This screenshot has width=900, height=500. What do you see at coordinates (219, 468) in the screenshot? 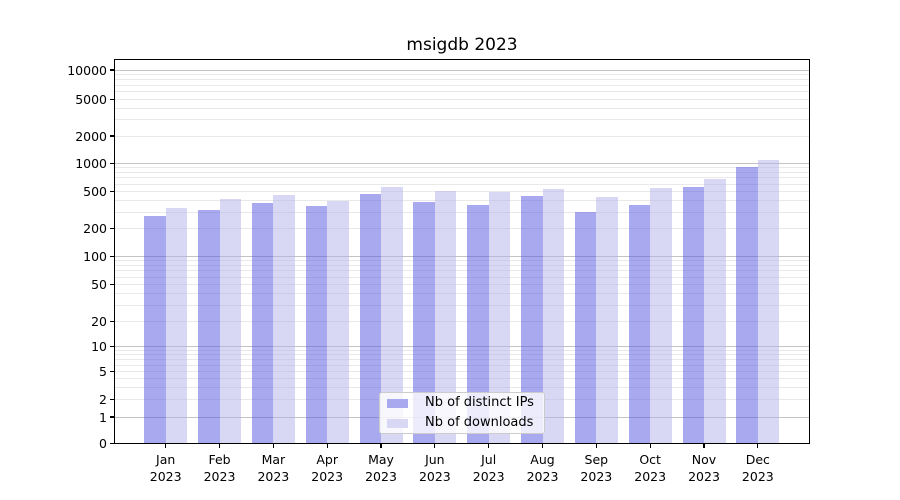
I see `x-tick-label-feb: Feb 2023` at bounding box center [219, 468].